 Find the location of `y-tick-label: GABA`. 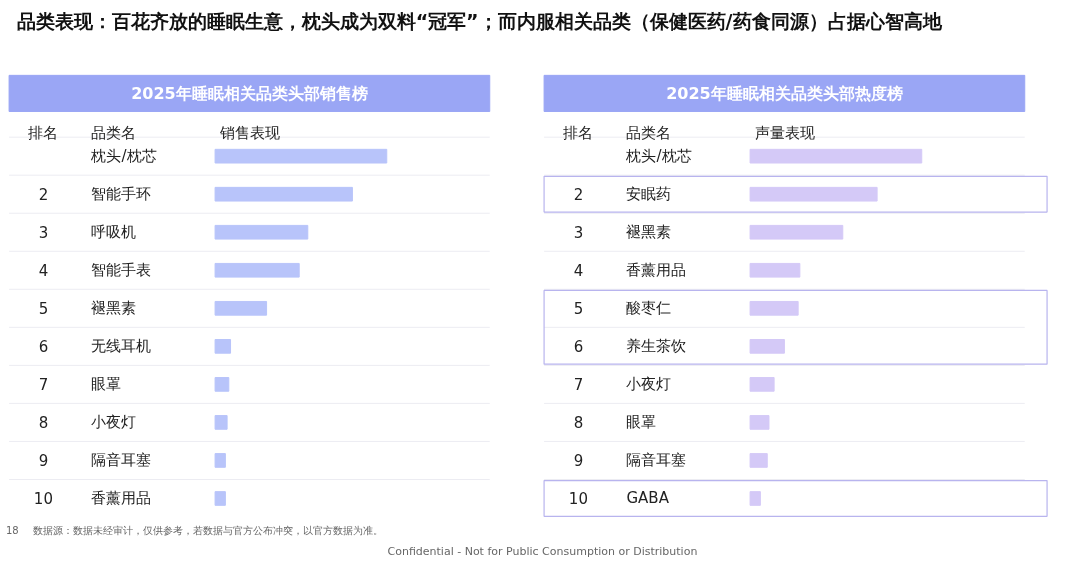

y-tick-label: GABA is located at coordinates (648, 498).